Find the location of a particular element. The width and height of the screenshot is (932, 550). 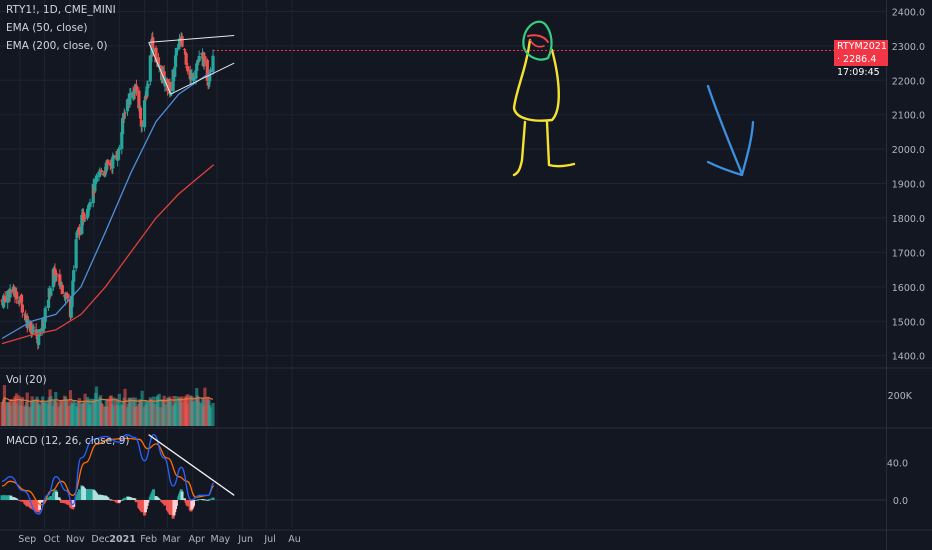

macd-line is located at coordinates (108, 474).